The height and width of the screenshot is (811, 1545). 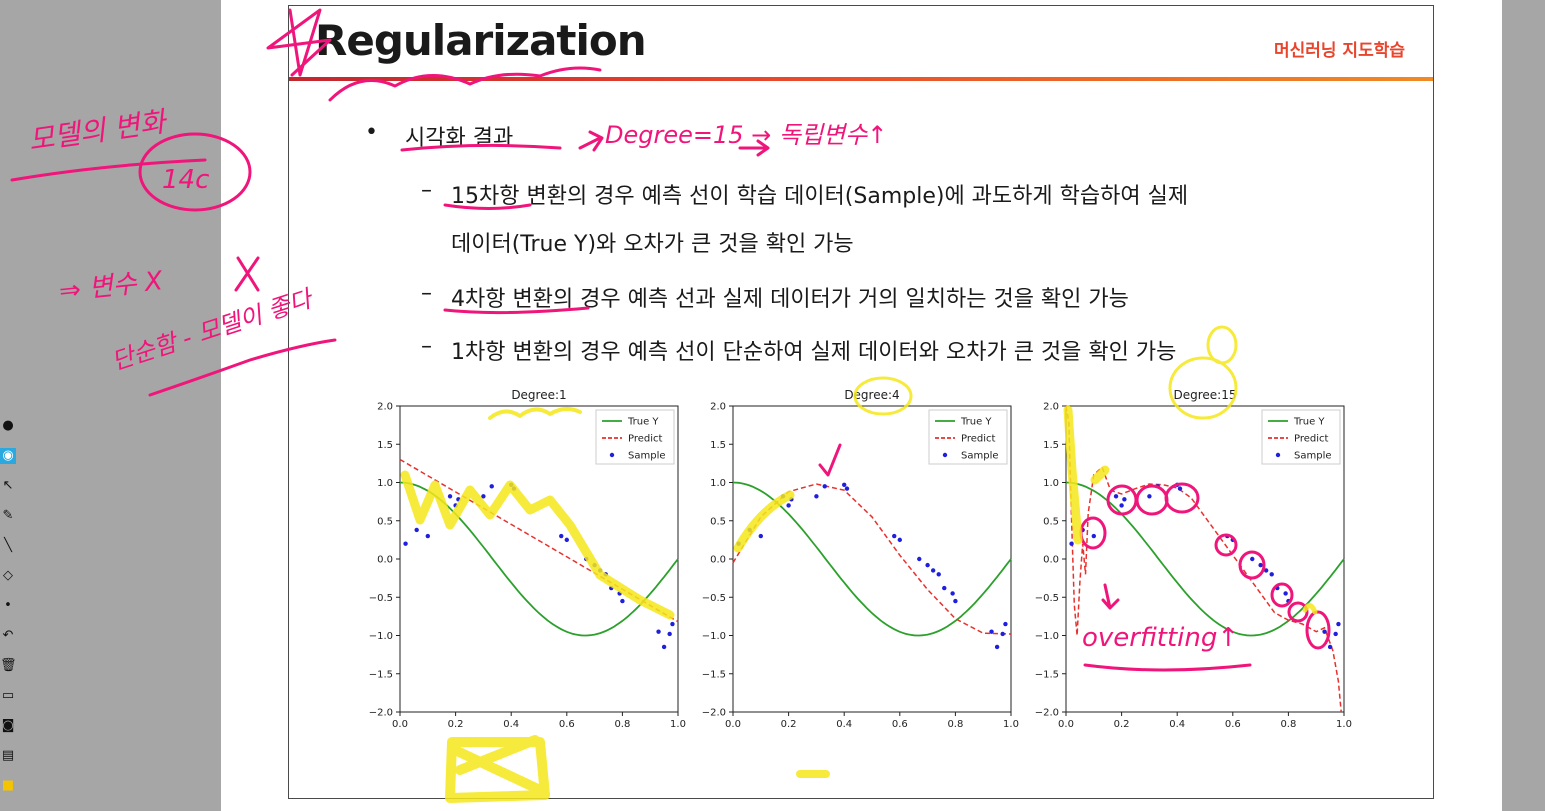 What do you see at coordinates (426, 346) in the screenshot?
I see `dash-3: –` at bounding box center [426, 346].